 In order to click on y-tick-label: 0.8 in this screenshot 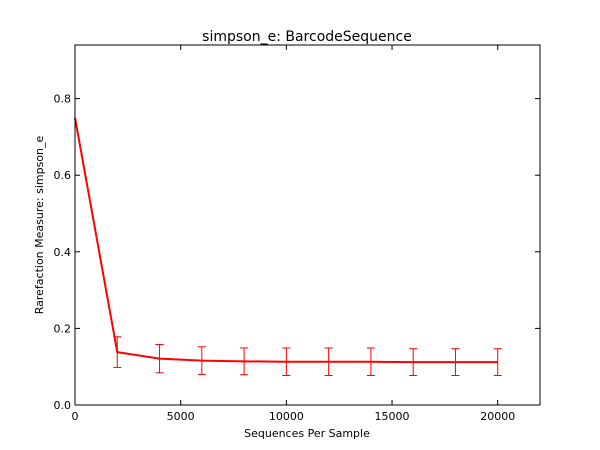, I will do `click(63, 99)`.